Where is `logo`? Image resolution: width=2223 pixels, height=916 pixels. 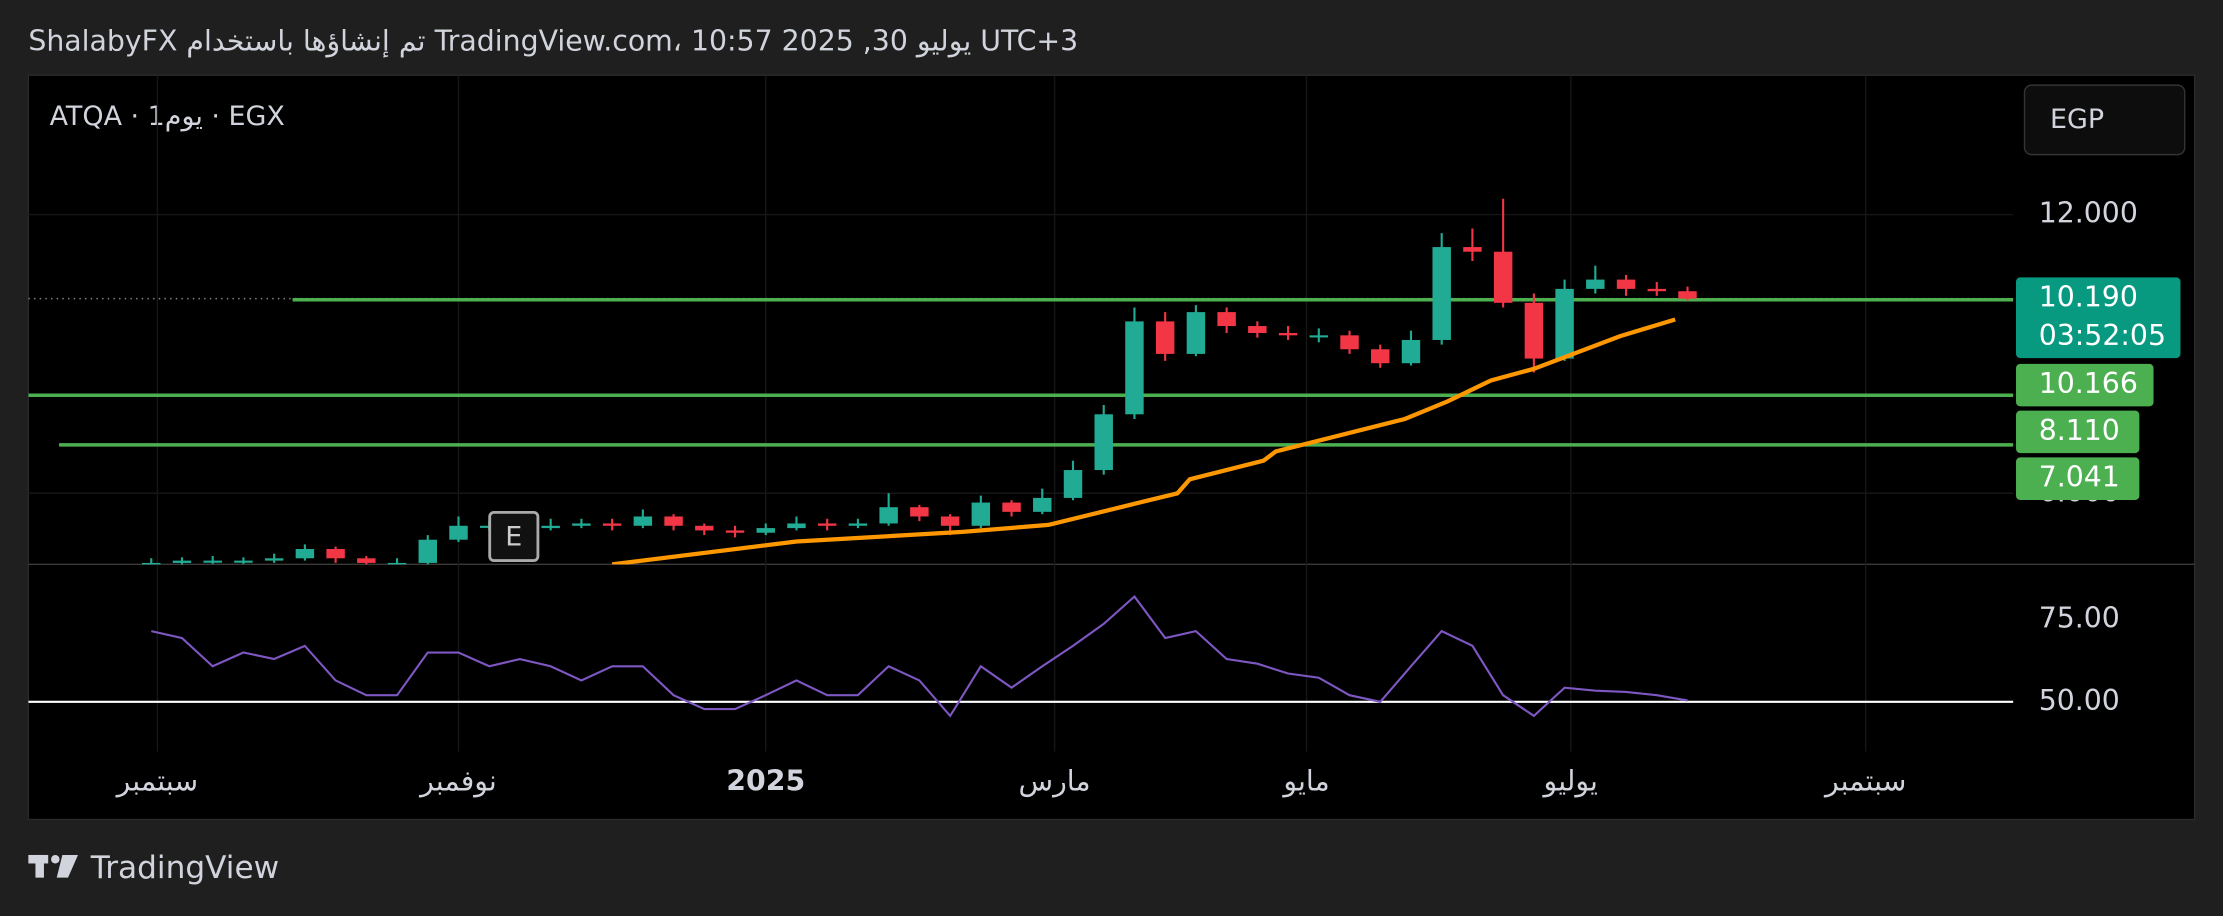 logo is located at coordinates (53, 866).